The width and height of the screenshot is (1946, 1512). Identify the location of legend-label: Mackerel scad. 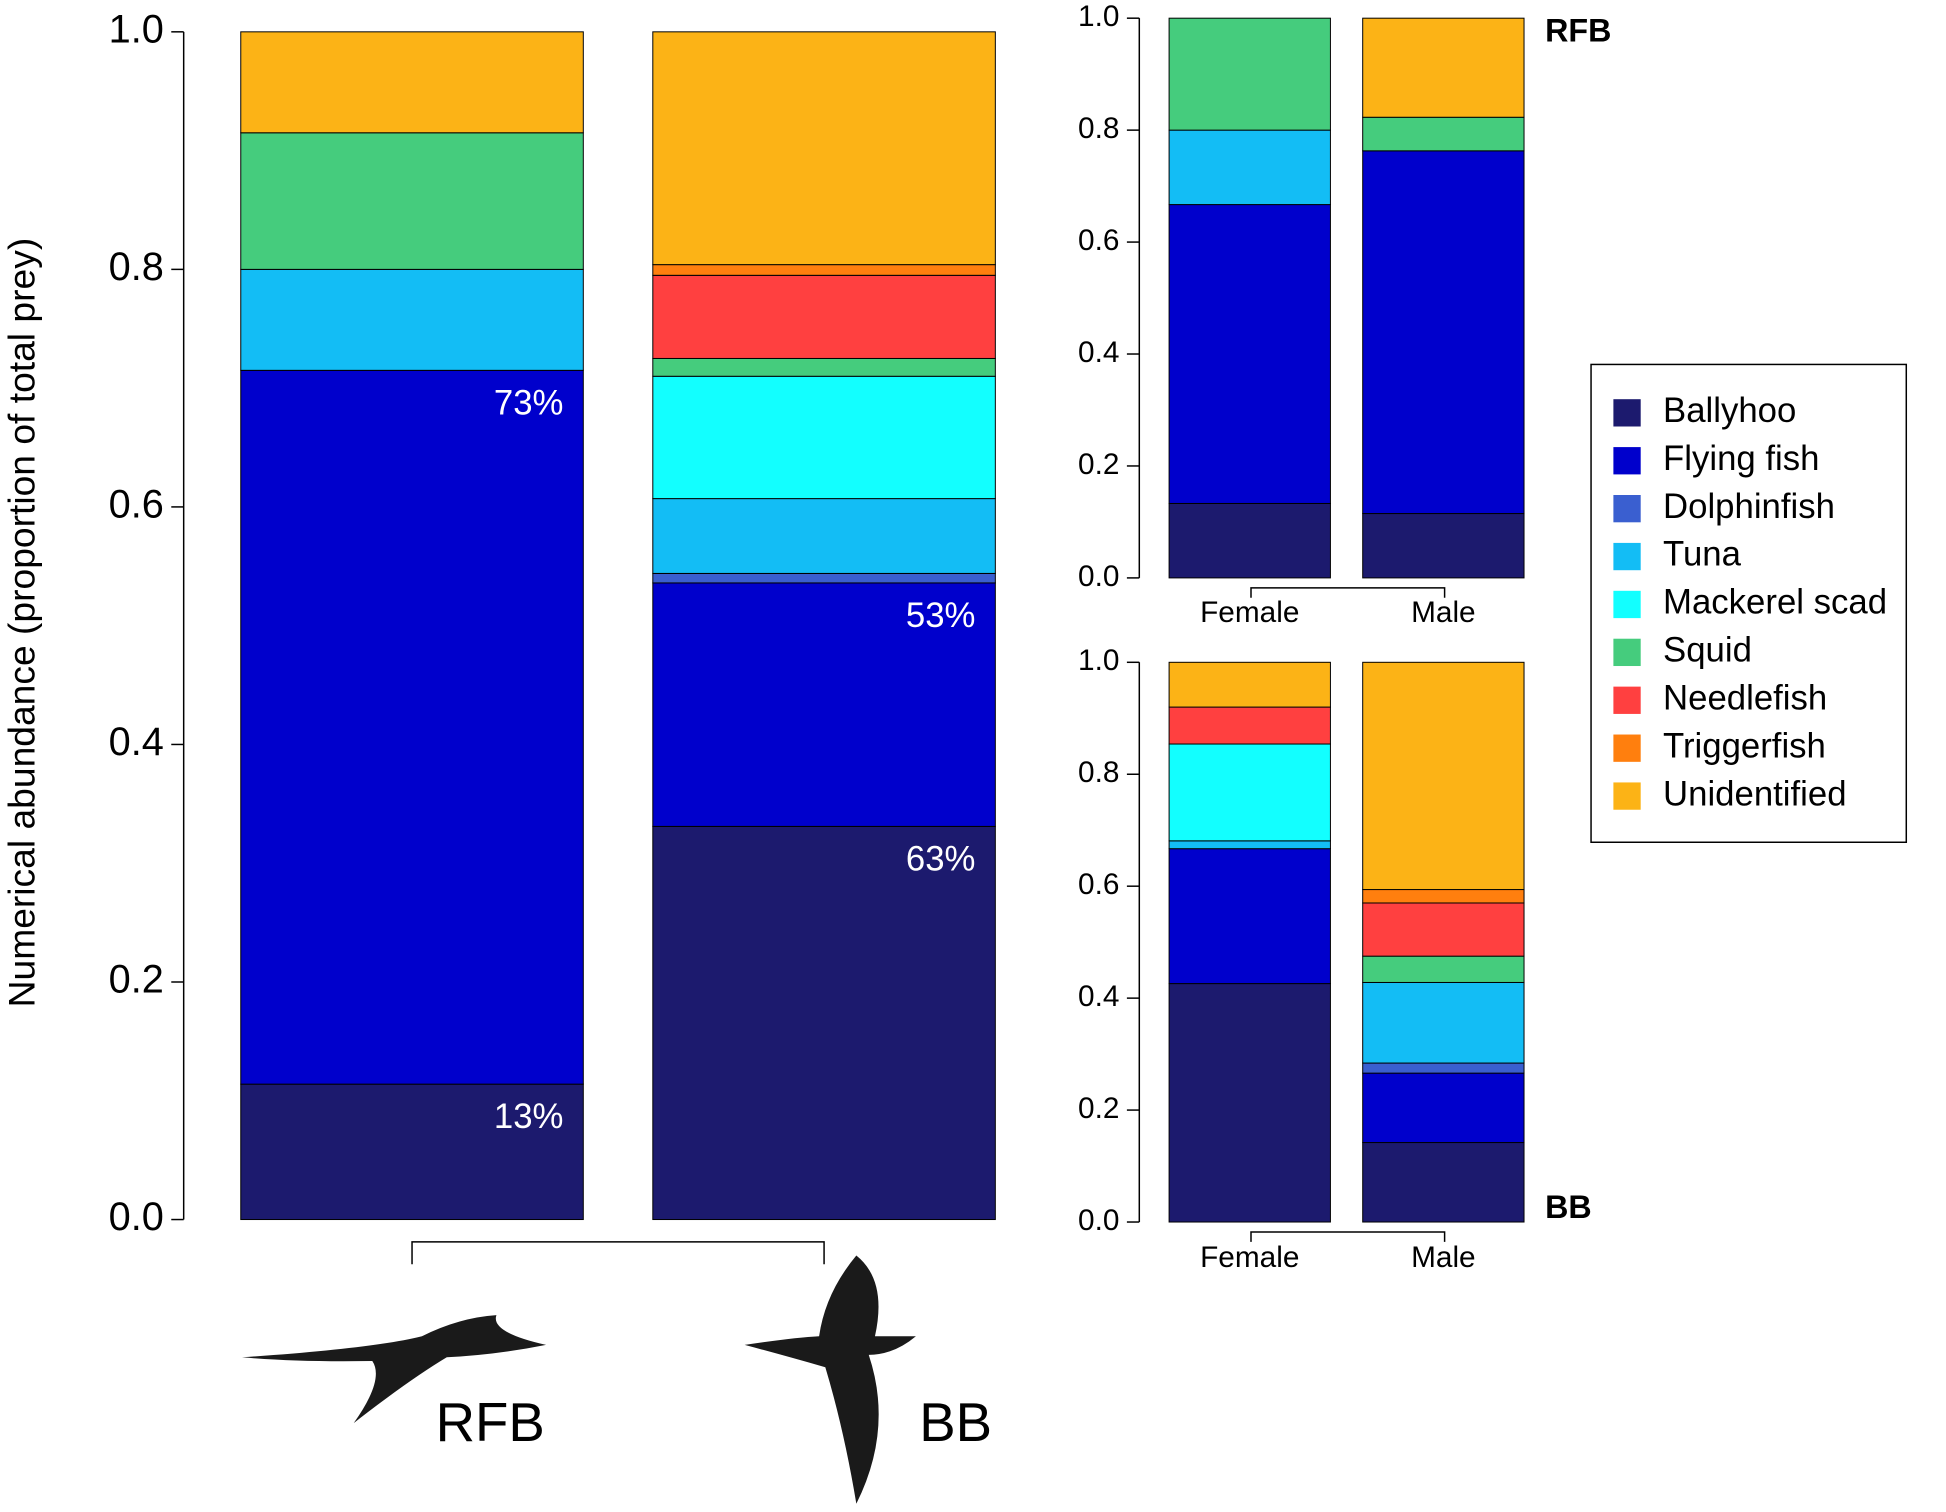
(1775, 603).